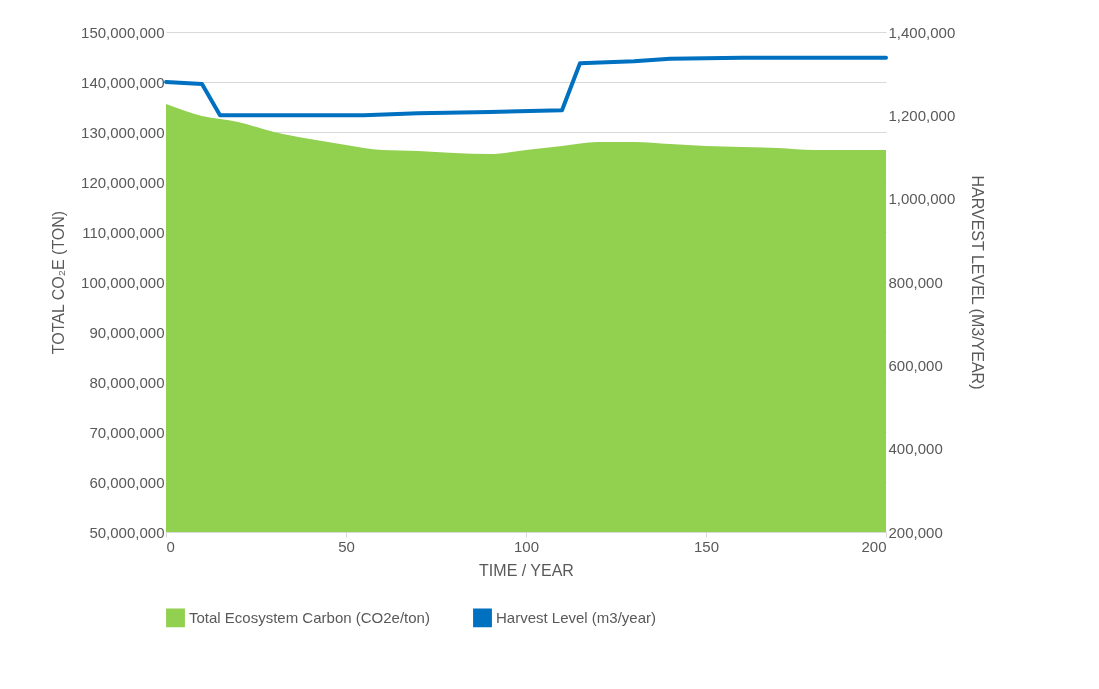 The width and height of the screenshot is (1099, 689). Describe the element at coordinates (123, 232) in the screenshot. I see `y-tick-label: 110,000,000` at that location.